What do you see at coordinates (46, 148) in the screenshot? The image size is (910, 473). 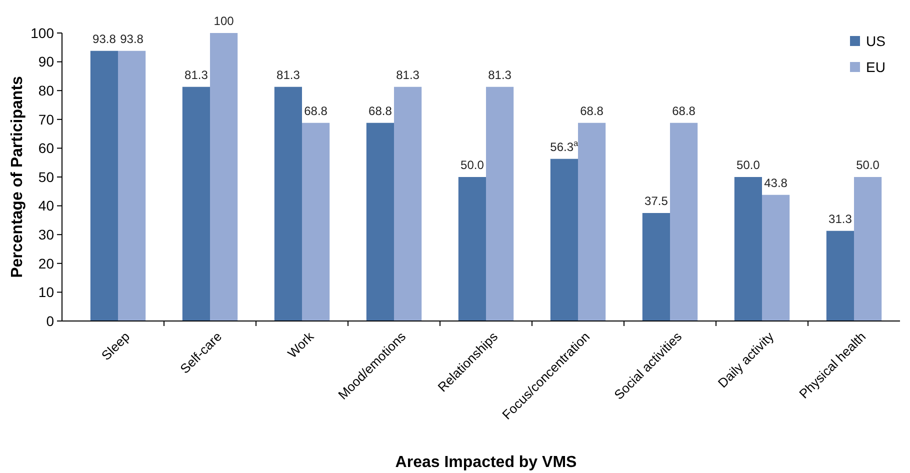 I see `y-tick-label: 60` at bounding box center [46, 148].